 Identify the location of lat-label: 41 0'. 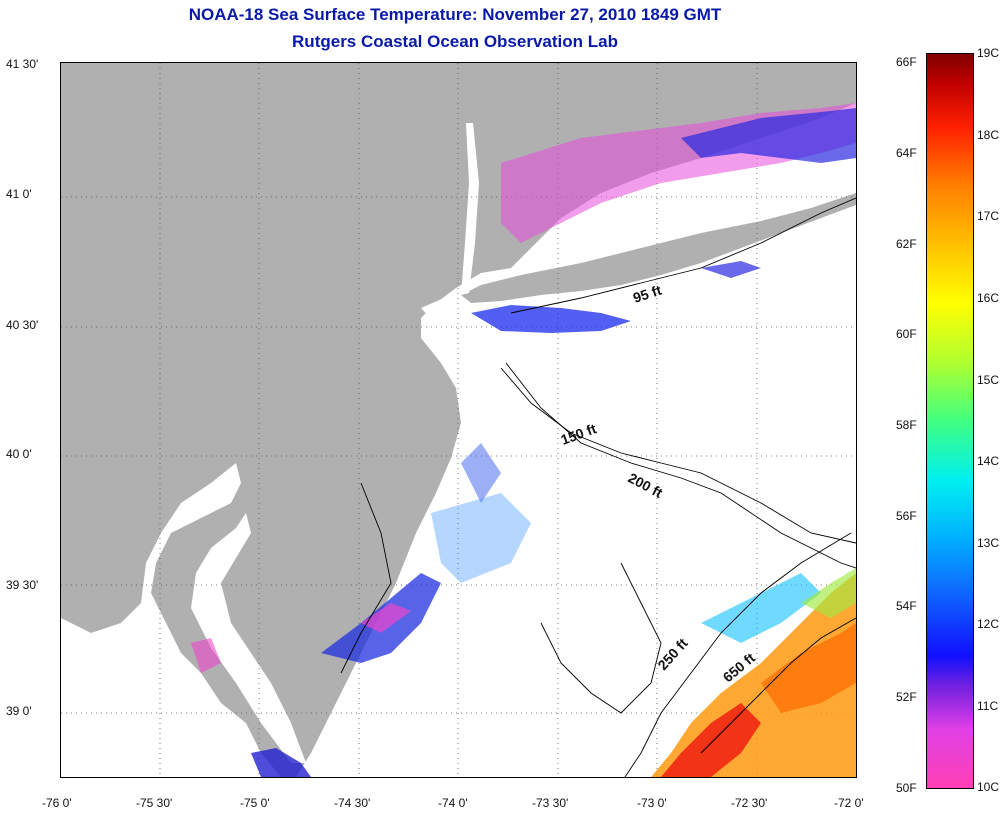
(19, 194).